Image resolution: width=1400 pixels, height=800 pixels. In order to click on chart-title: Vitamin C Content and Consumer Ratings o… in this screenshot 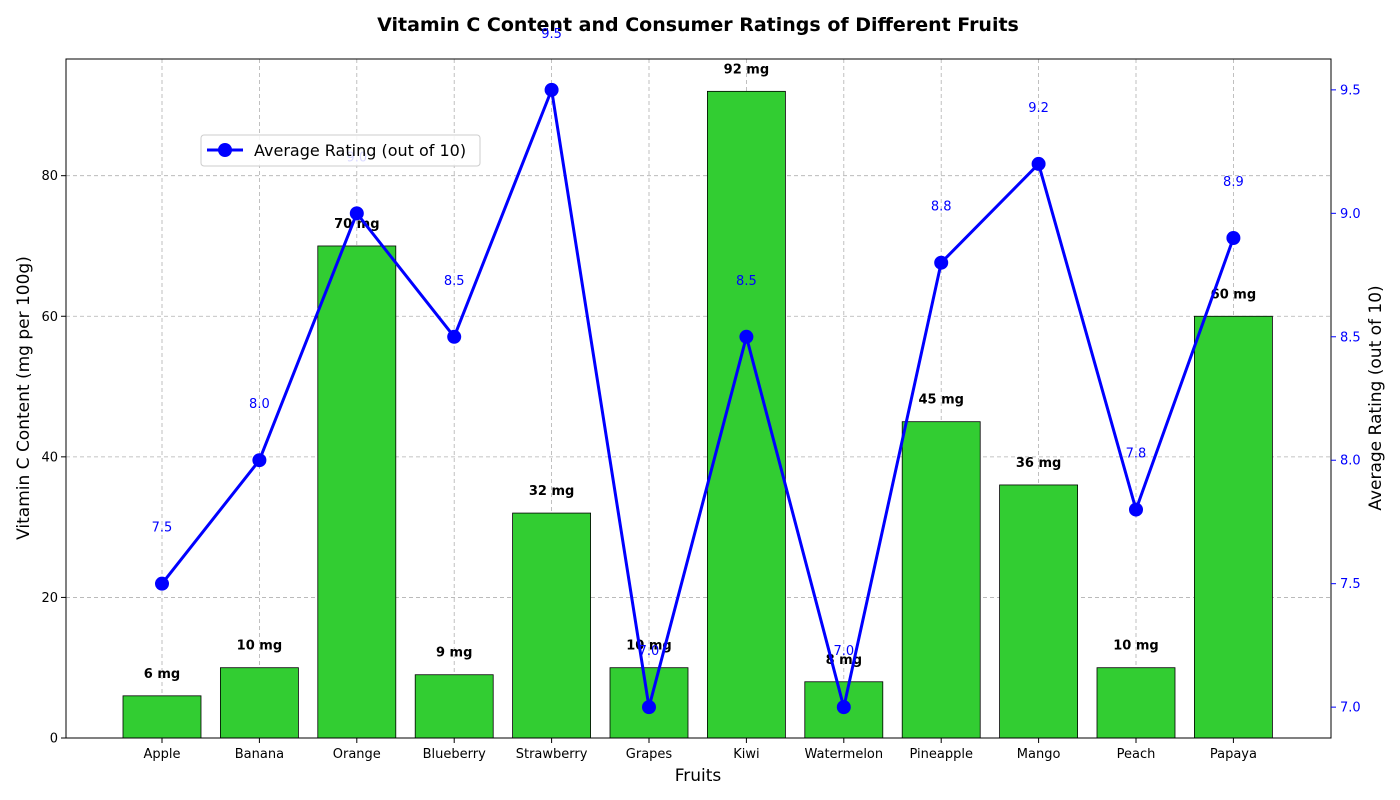, I will do `click(698, 25)`.